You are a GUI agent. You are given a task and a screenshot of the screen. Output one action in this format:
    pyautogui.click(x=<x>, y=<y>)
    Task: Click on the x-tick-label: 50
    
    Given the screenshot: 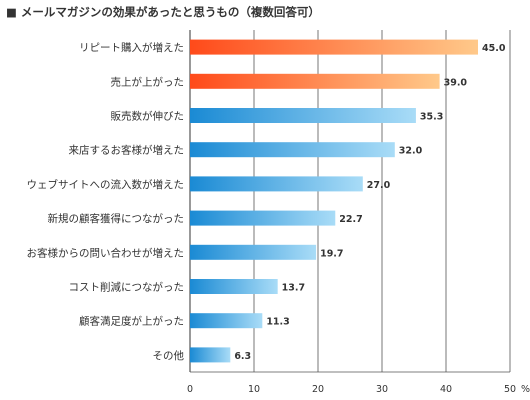 What is the action you would take?
    pyautogui.click(x=510, y=389)
    